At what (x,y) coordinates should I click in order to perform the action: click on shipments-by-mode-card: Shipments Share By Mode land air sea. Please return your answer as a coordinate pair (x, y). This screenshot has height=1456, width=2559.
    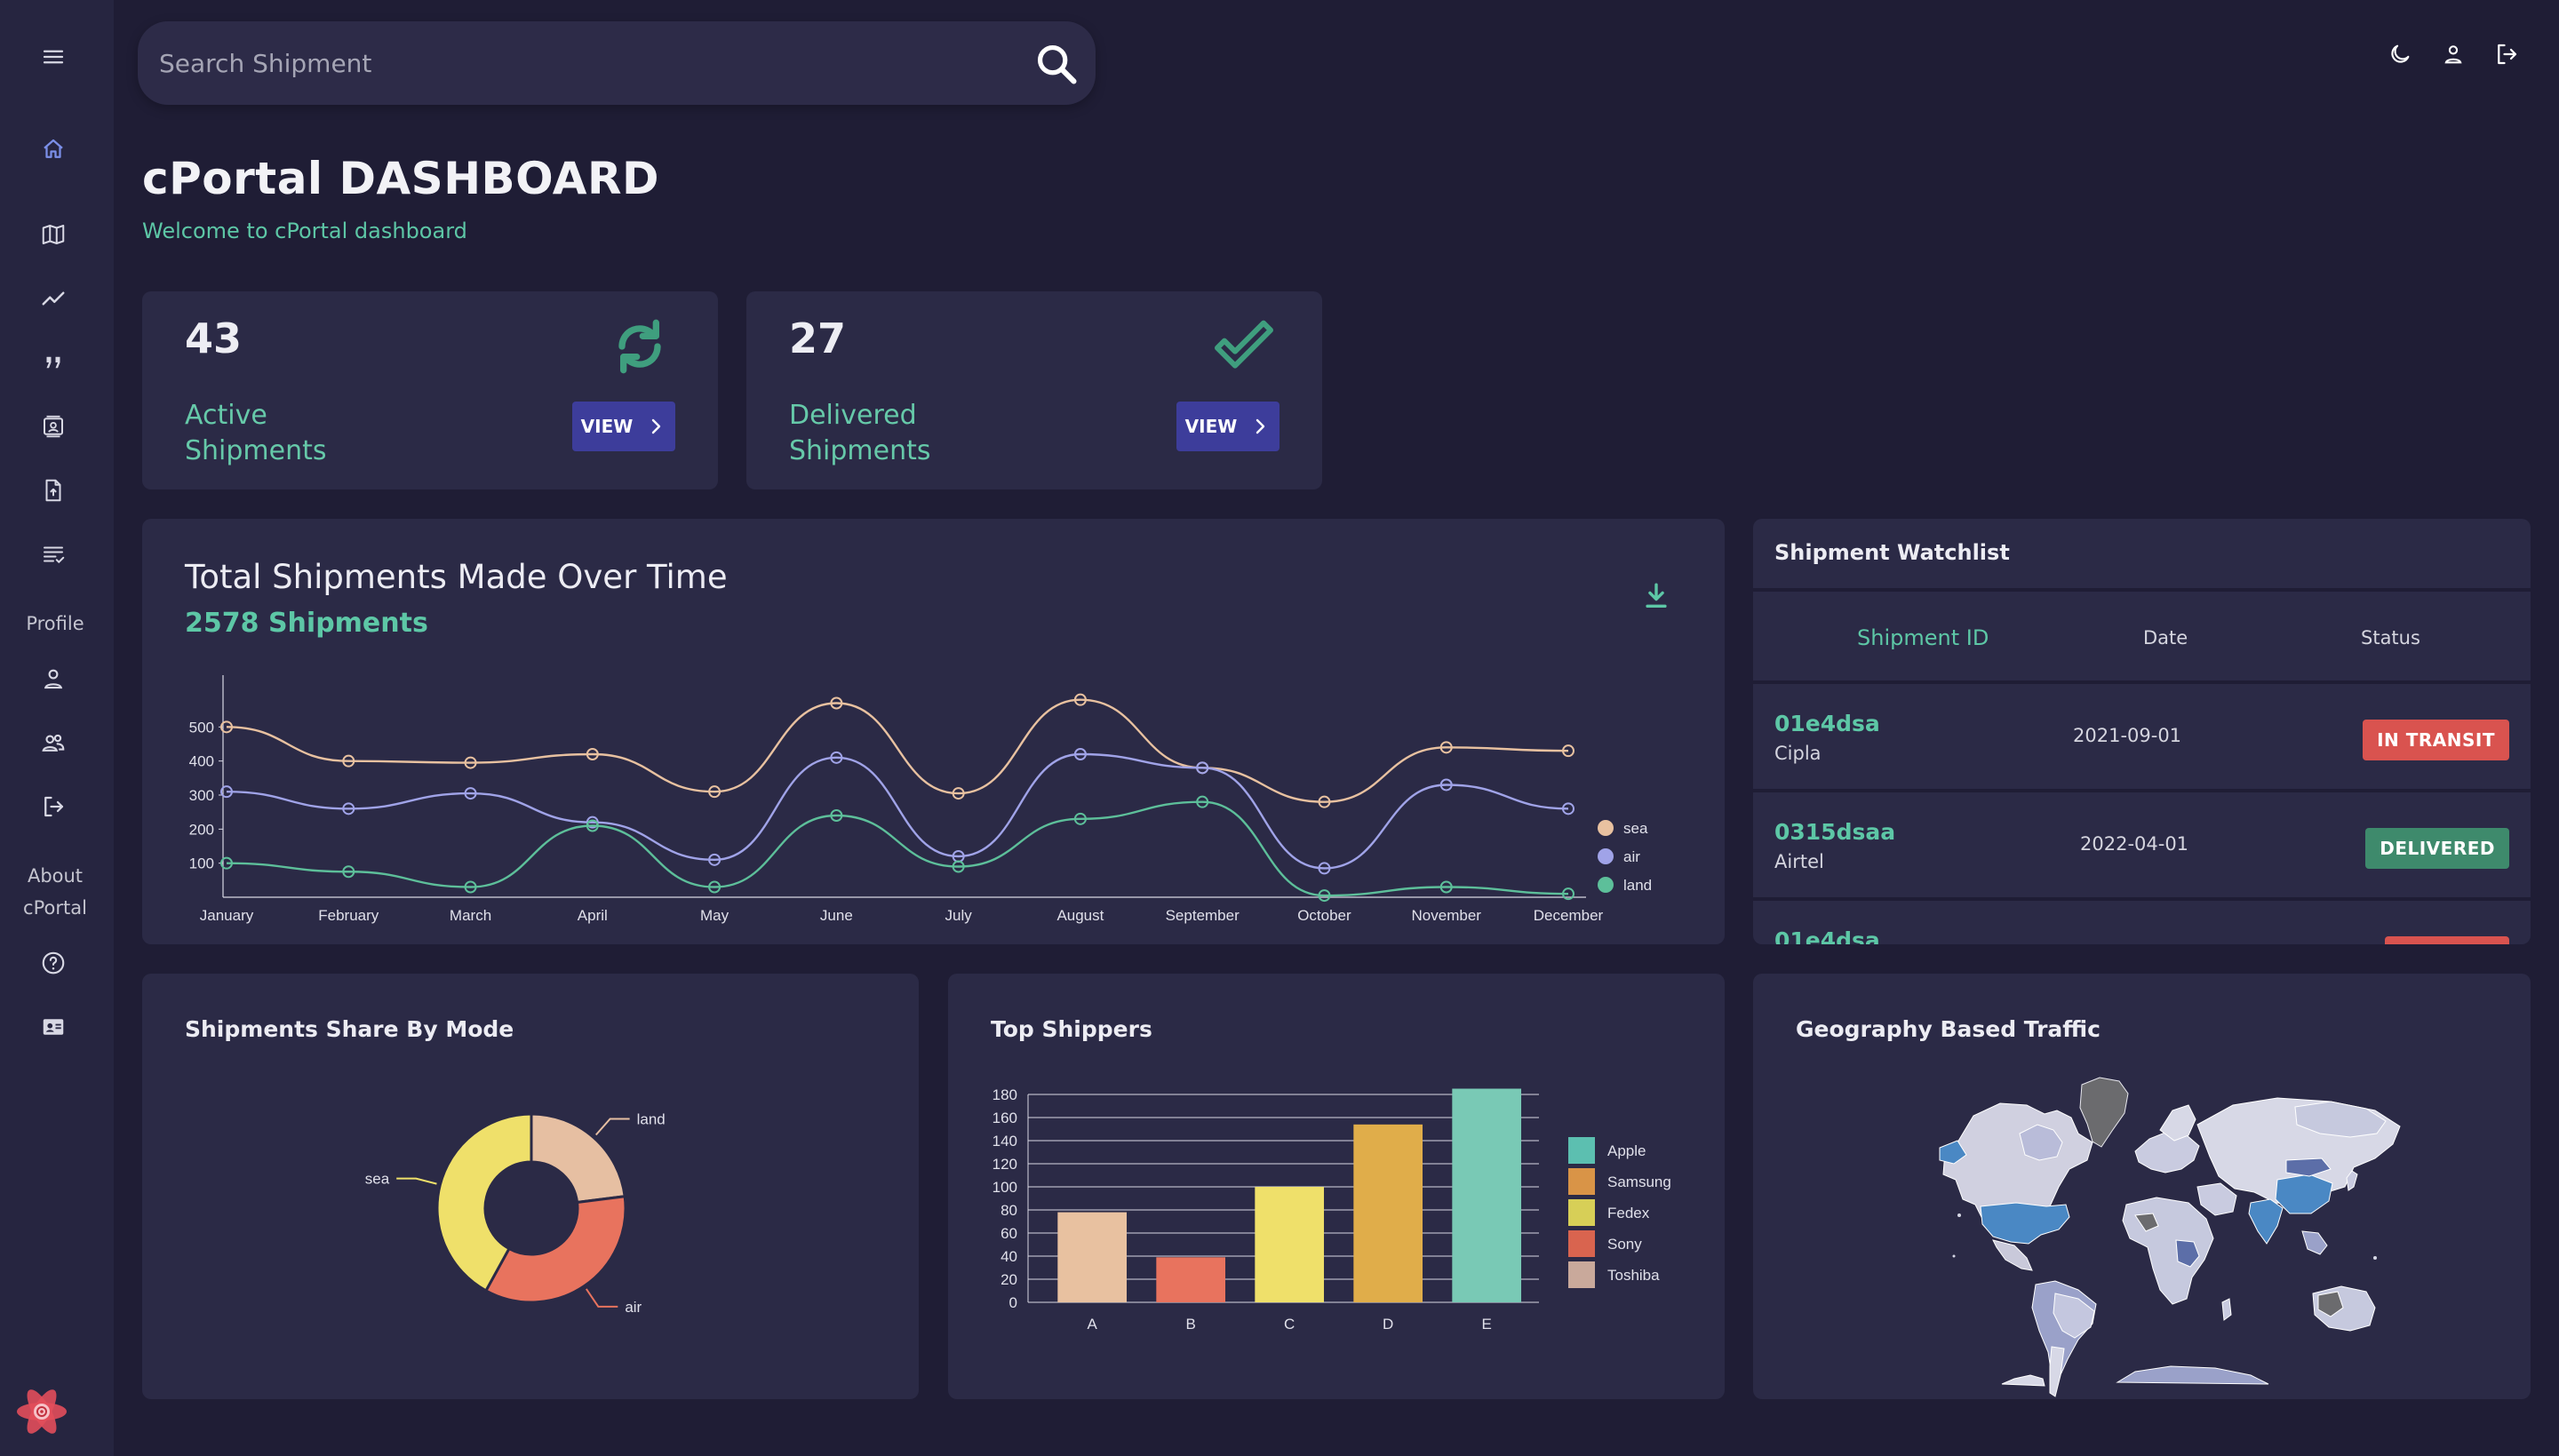
    Looking at the image, I should click on (530, 1186).